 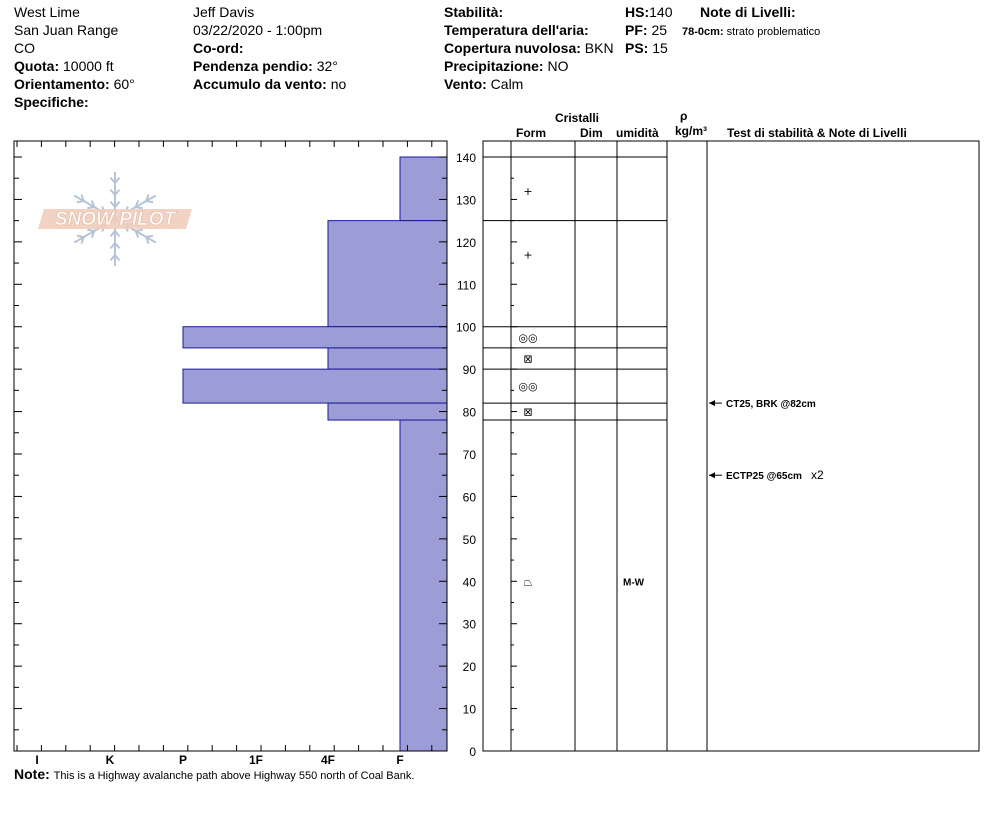 I want to click on air-temp-label: Temperatura dell'aria:, so click(x=516, y=30).